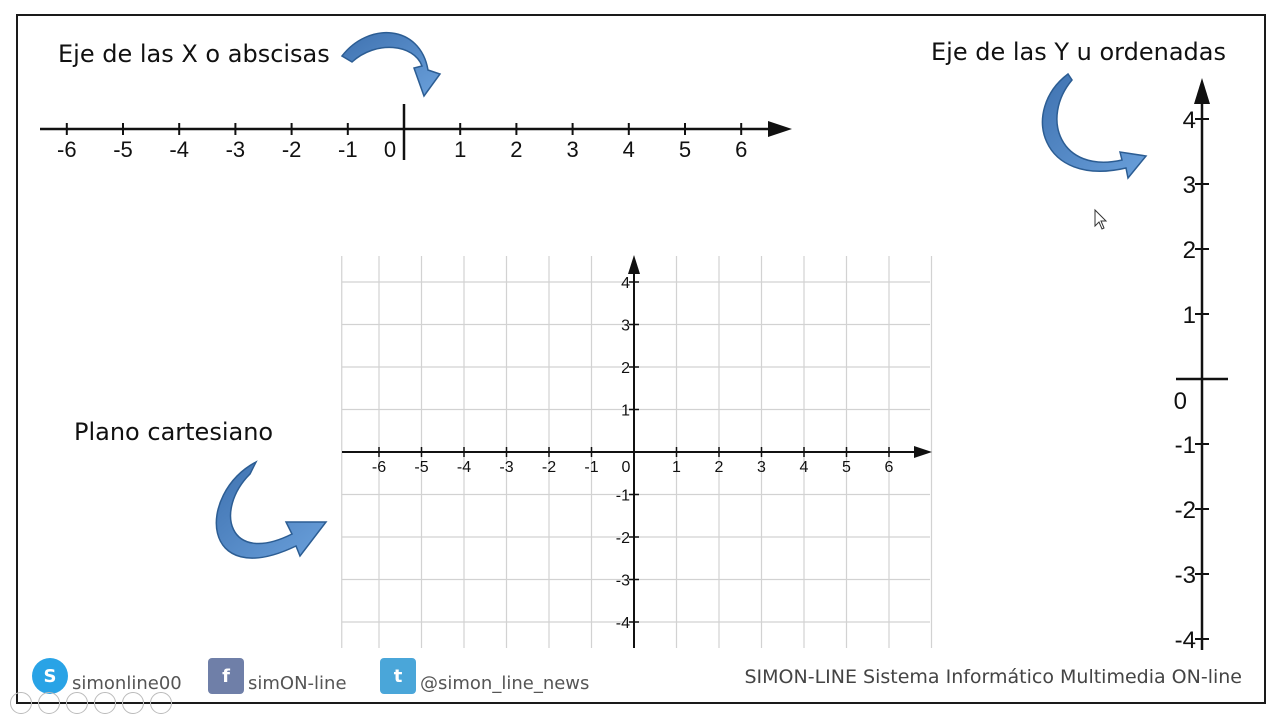 The width and height of the screenshot is (1280, 720). What do you see at coordinates (1185, 575) in the screenshot?
I see `y-line-tick-label: -3` at bounding box center [1185, 575].